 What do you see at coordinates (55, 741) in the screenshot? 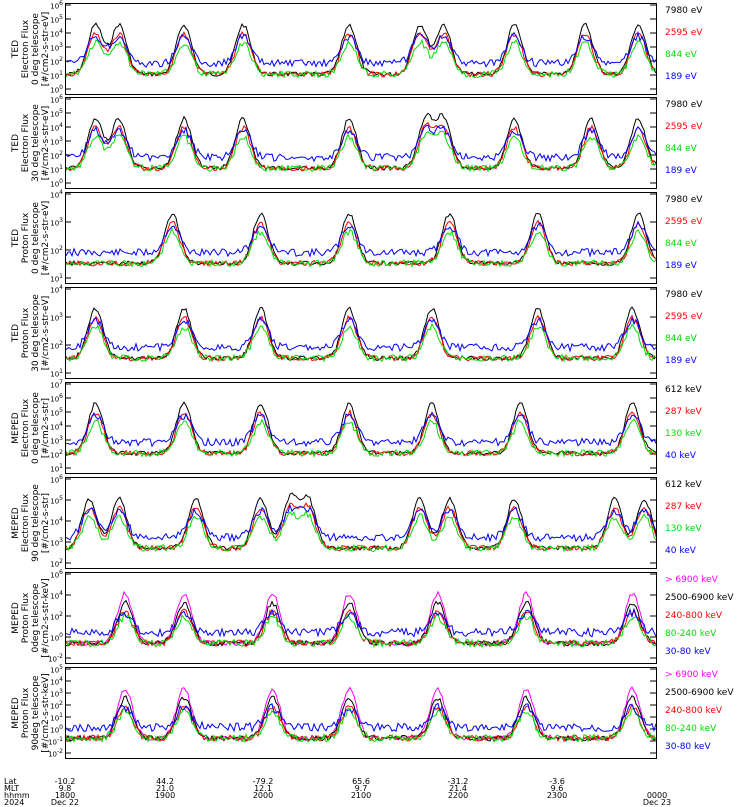
I see `y-tick-label: 10⁻¹` at bounding box center [55, 741].